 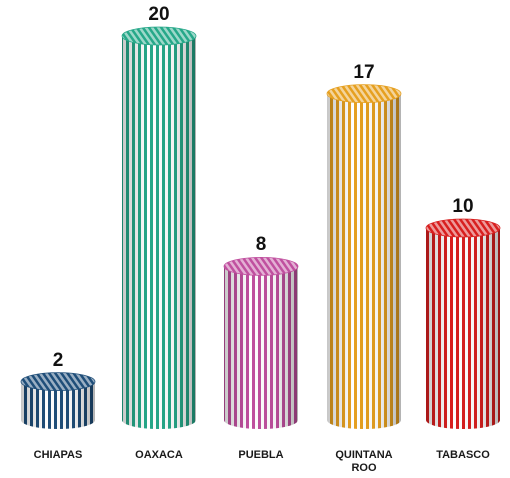 I want to click on data-label: 2, so click(x=58, y=360).